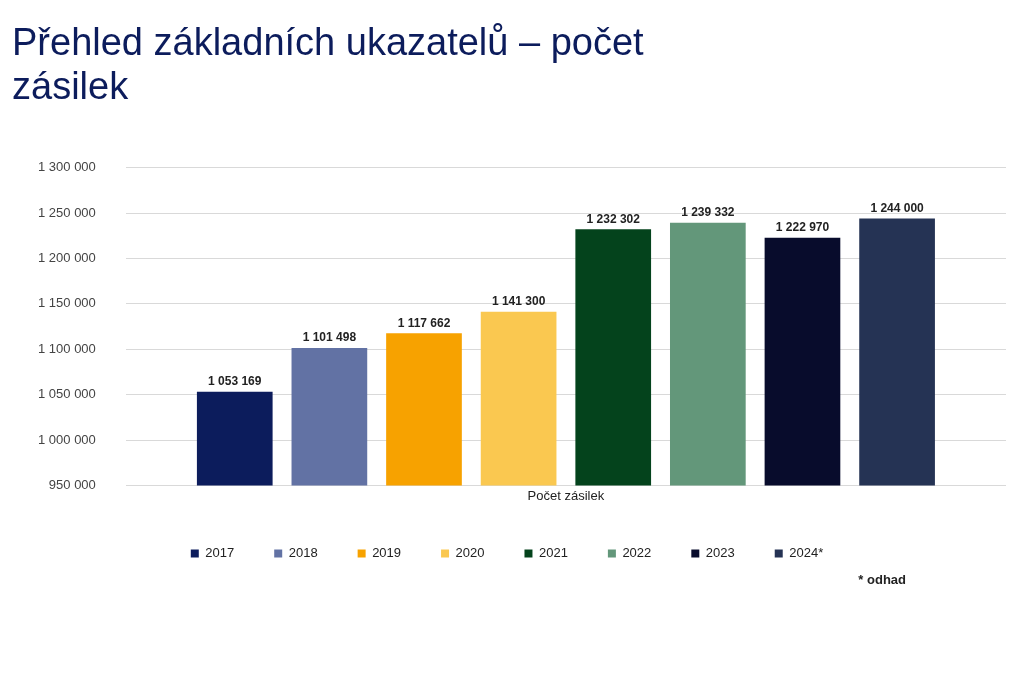 The width and height of the screenshot is (1024, 683). What do you see at coordinates (66, 258) in the screenshot?
I see `y-tick-label: 1 200 000` at bounding box center [66, 258].